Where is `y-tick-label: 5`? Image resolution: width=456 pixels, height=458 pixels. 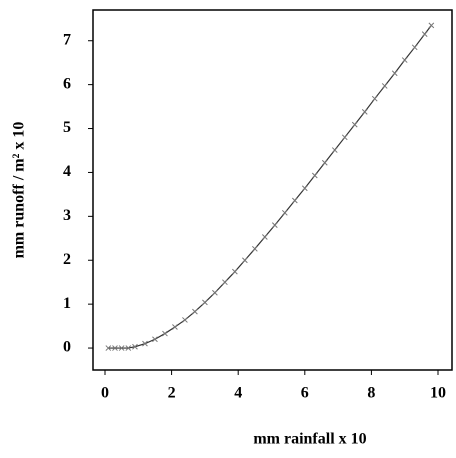
y-tick-label: 5 is located at coordinates (67, 127).